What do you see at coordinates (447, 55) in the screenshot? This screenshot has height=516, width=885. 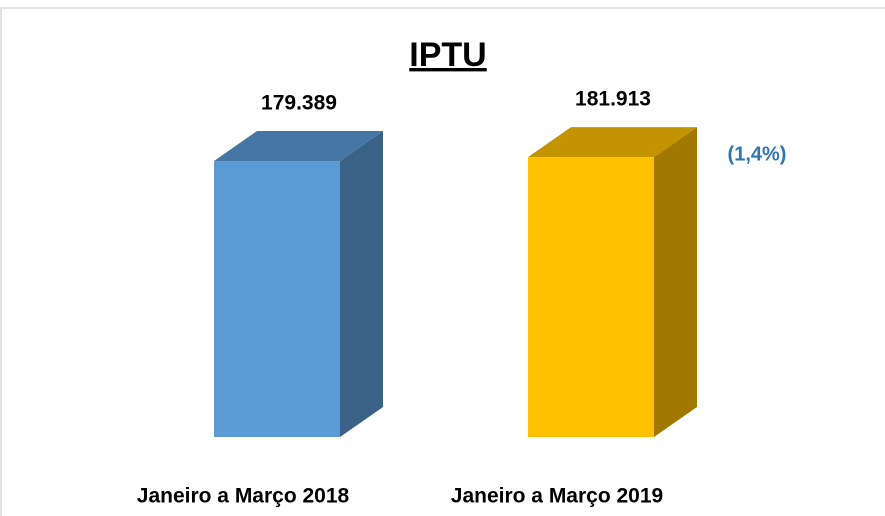 I see `chart-title: IPTU` at bounding box center [447, 55].